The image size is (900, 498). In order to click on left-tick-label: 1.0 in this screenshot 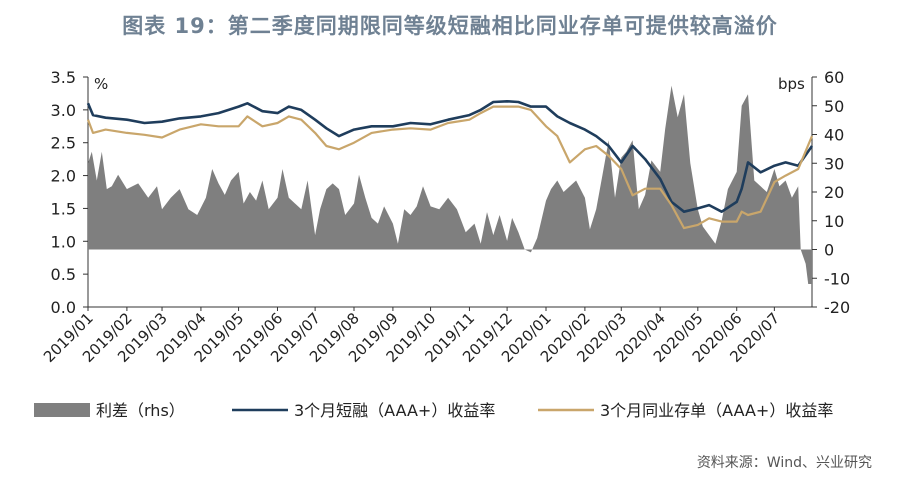, I will do `click(63, 241)`.